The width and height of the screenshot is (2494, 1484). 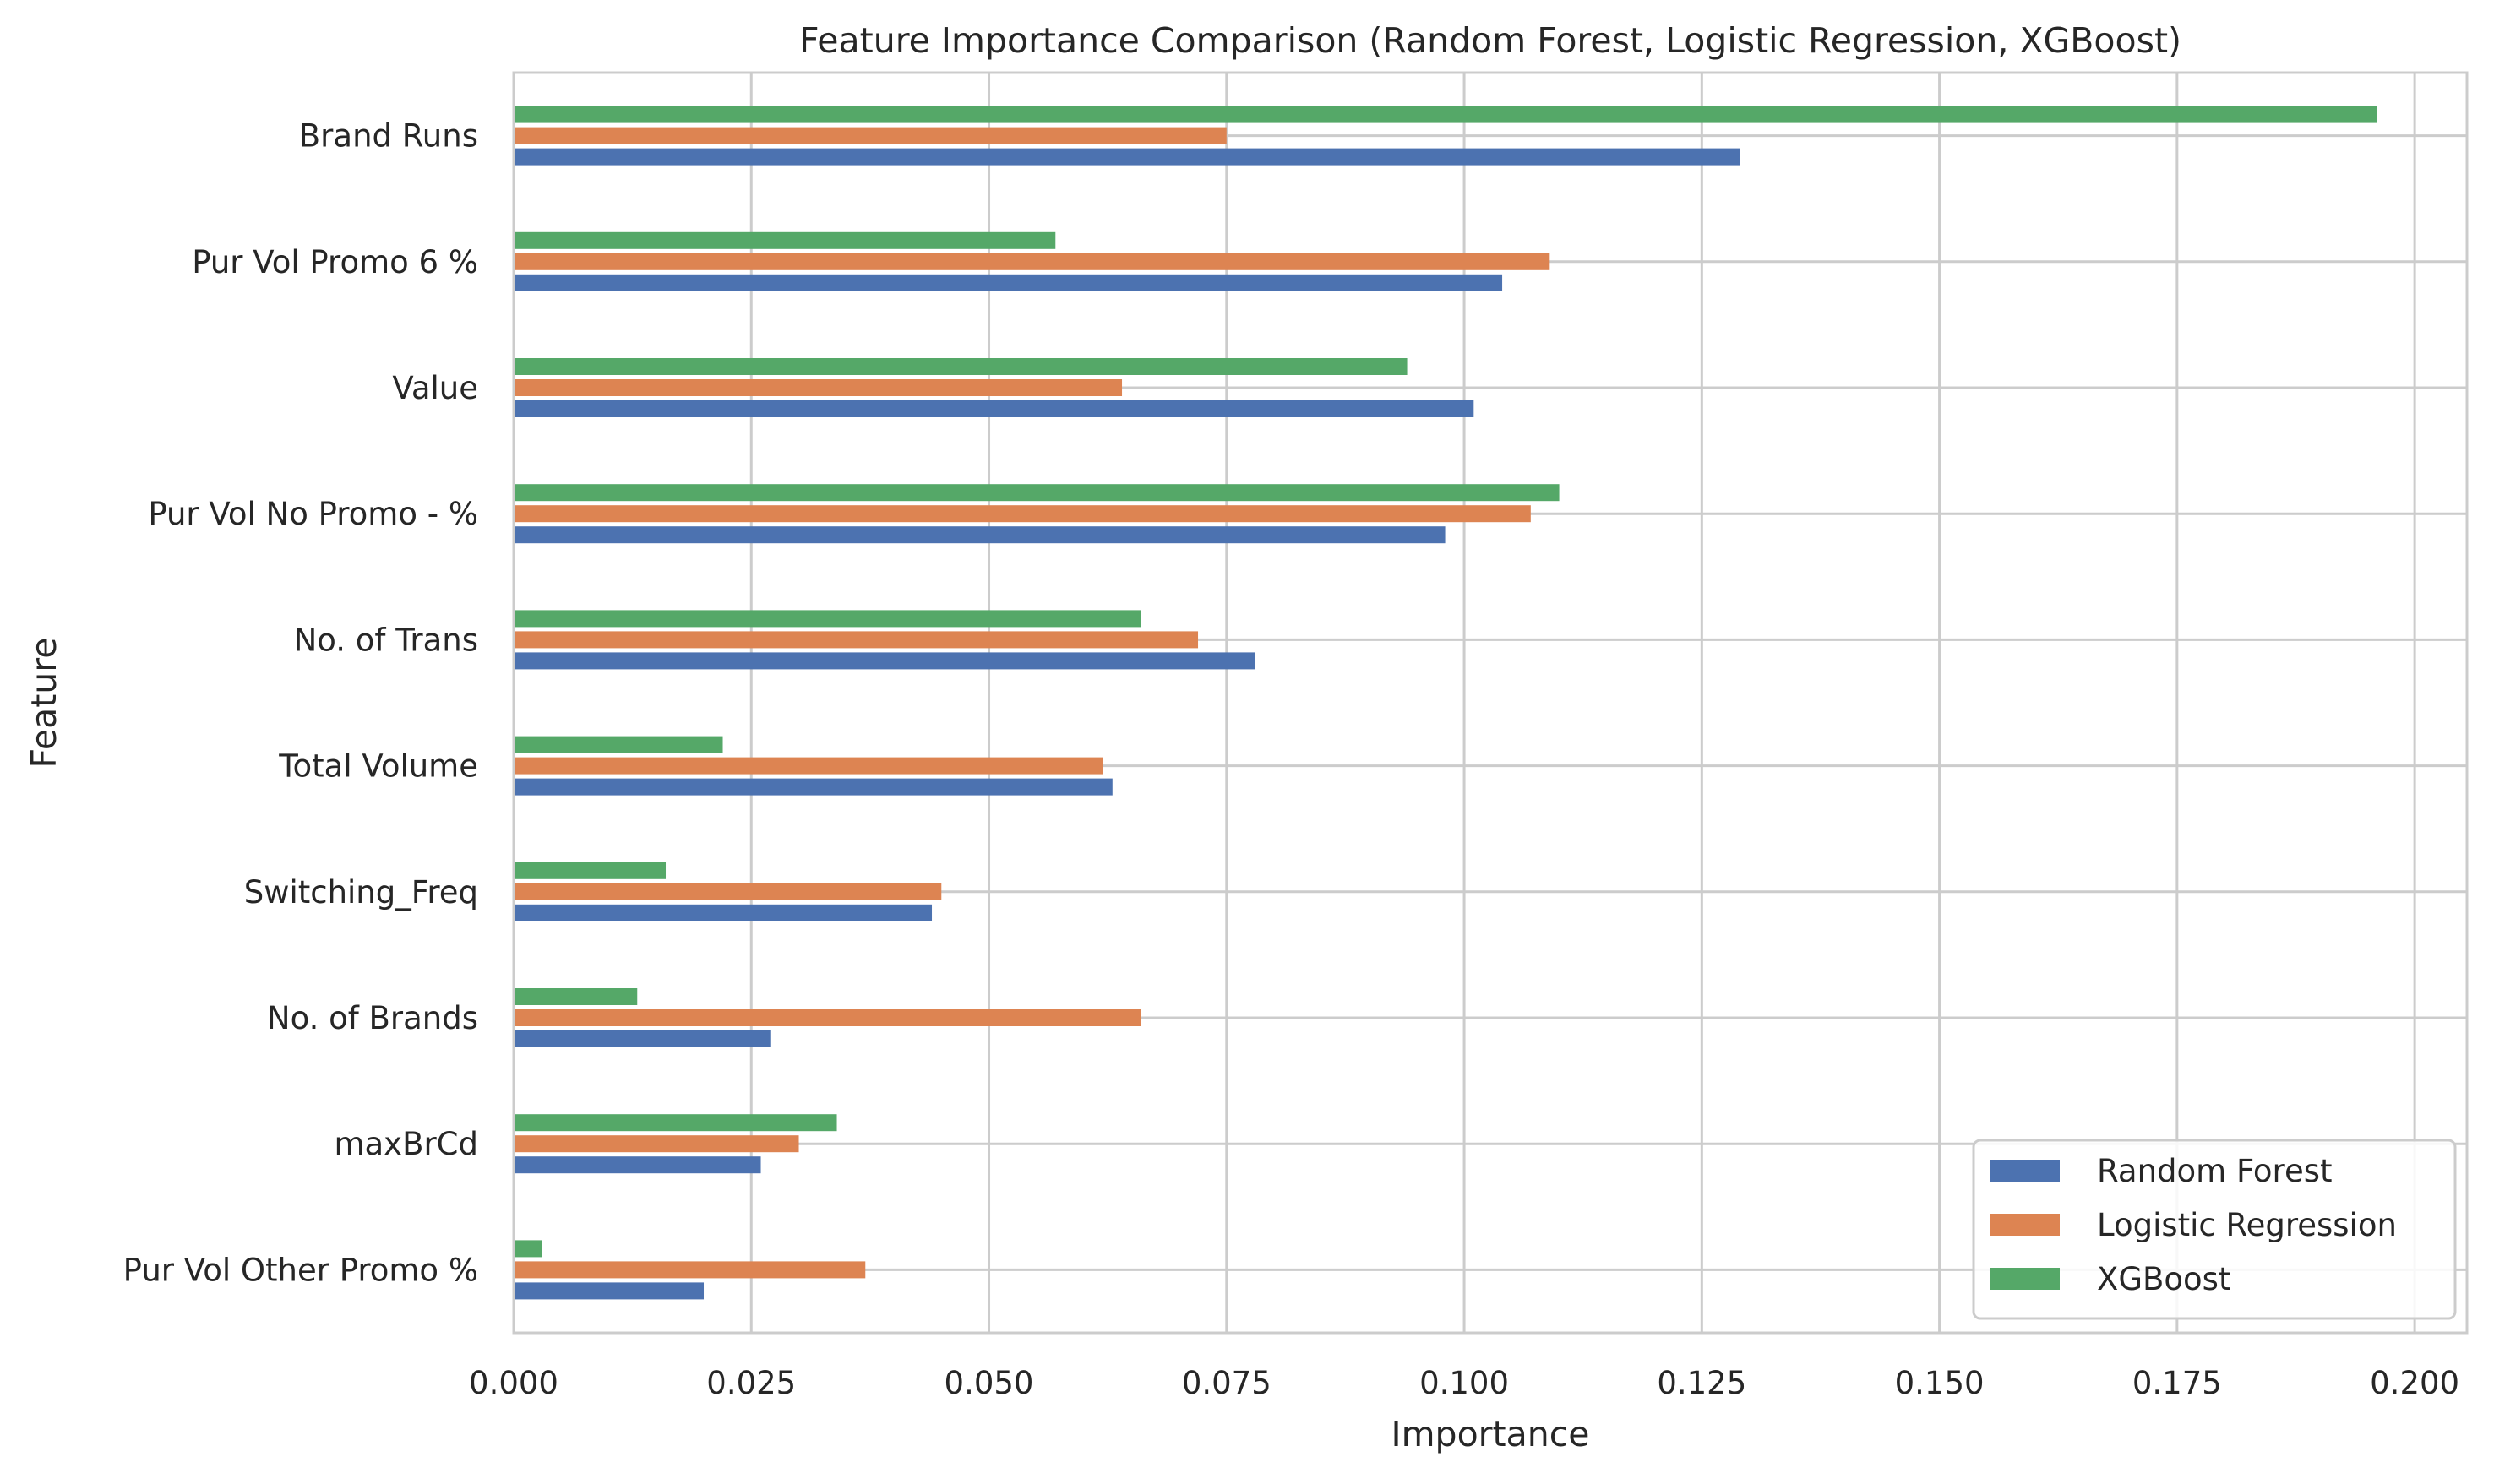 I want to click on x-tick-label: 0.100, so click(x=1464, y=1383).